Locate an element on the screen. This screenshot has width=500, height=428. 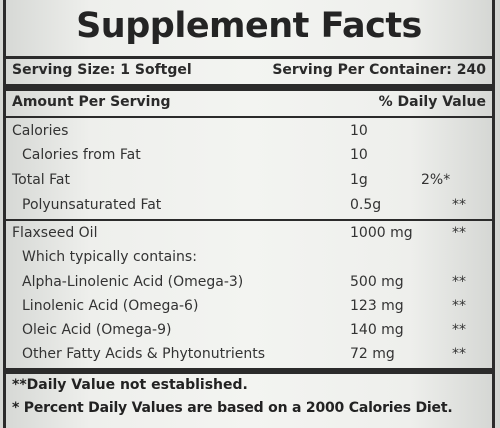
row-alpha-linolenic-amount: 500 mg is located at coordinates (377, 282).